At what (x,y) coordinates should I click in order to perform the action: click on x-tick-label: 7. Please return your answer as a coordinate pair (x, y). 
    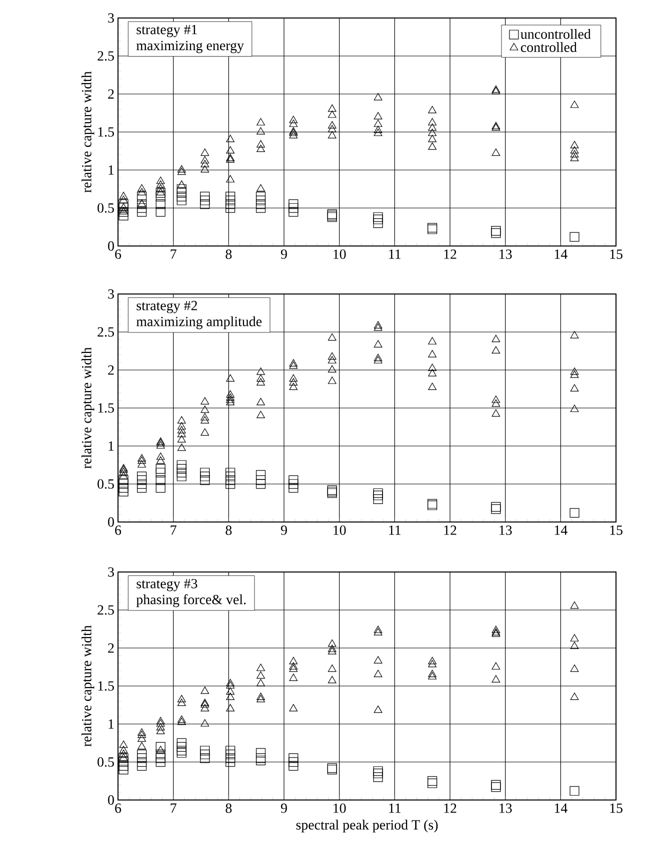
    Looking at the image, I should click on (173, 530).